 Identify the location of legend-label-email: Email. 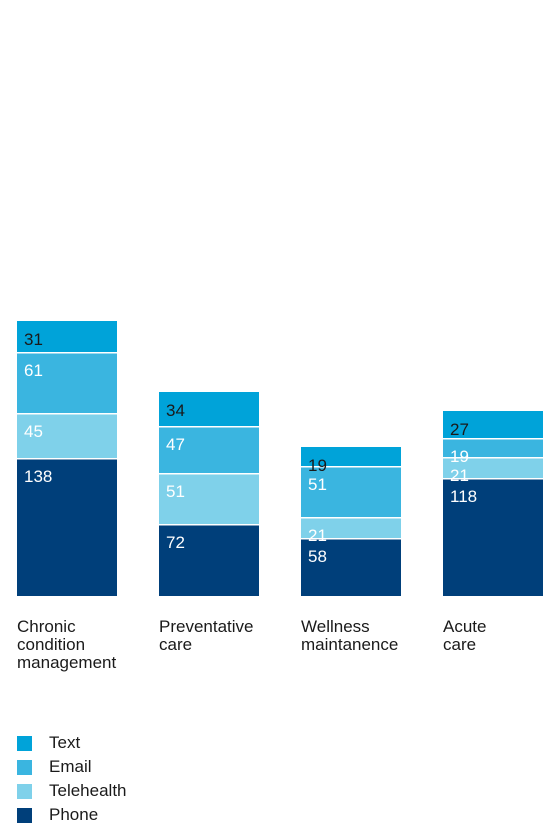
(70, 766).